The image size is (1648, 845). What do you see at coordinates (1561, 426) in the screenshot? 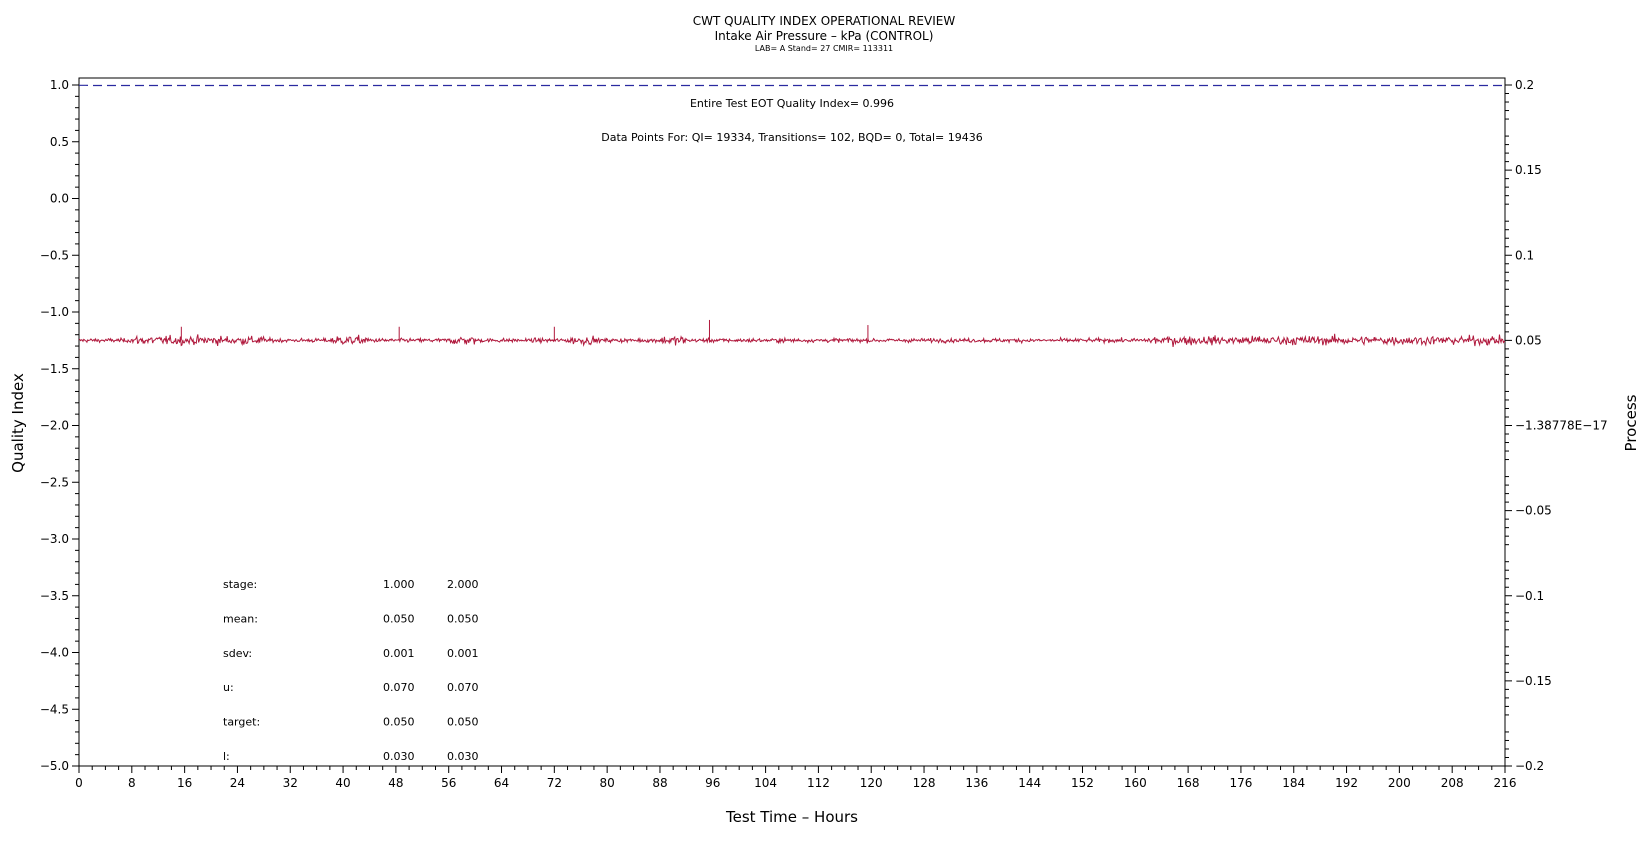
I see `y-right-tick-label: −1.38778E−17` at bounding box center [1561, 426].